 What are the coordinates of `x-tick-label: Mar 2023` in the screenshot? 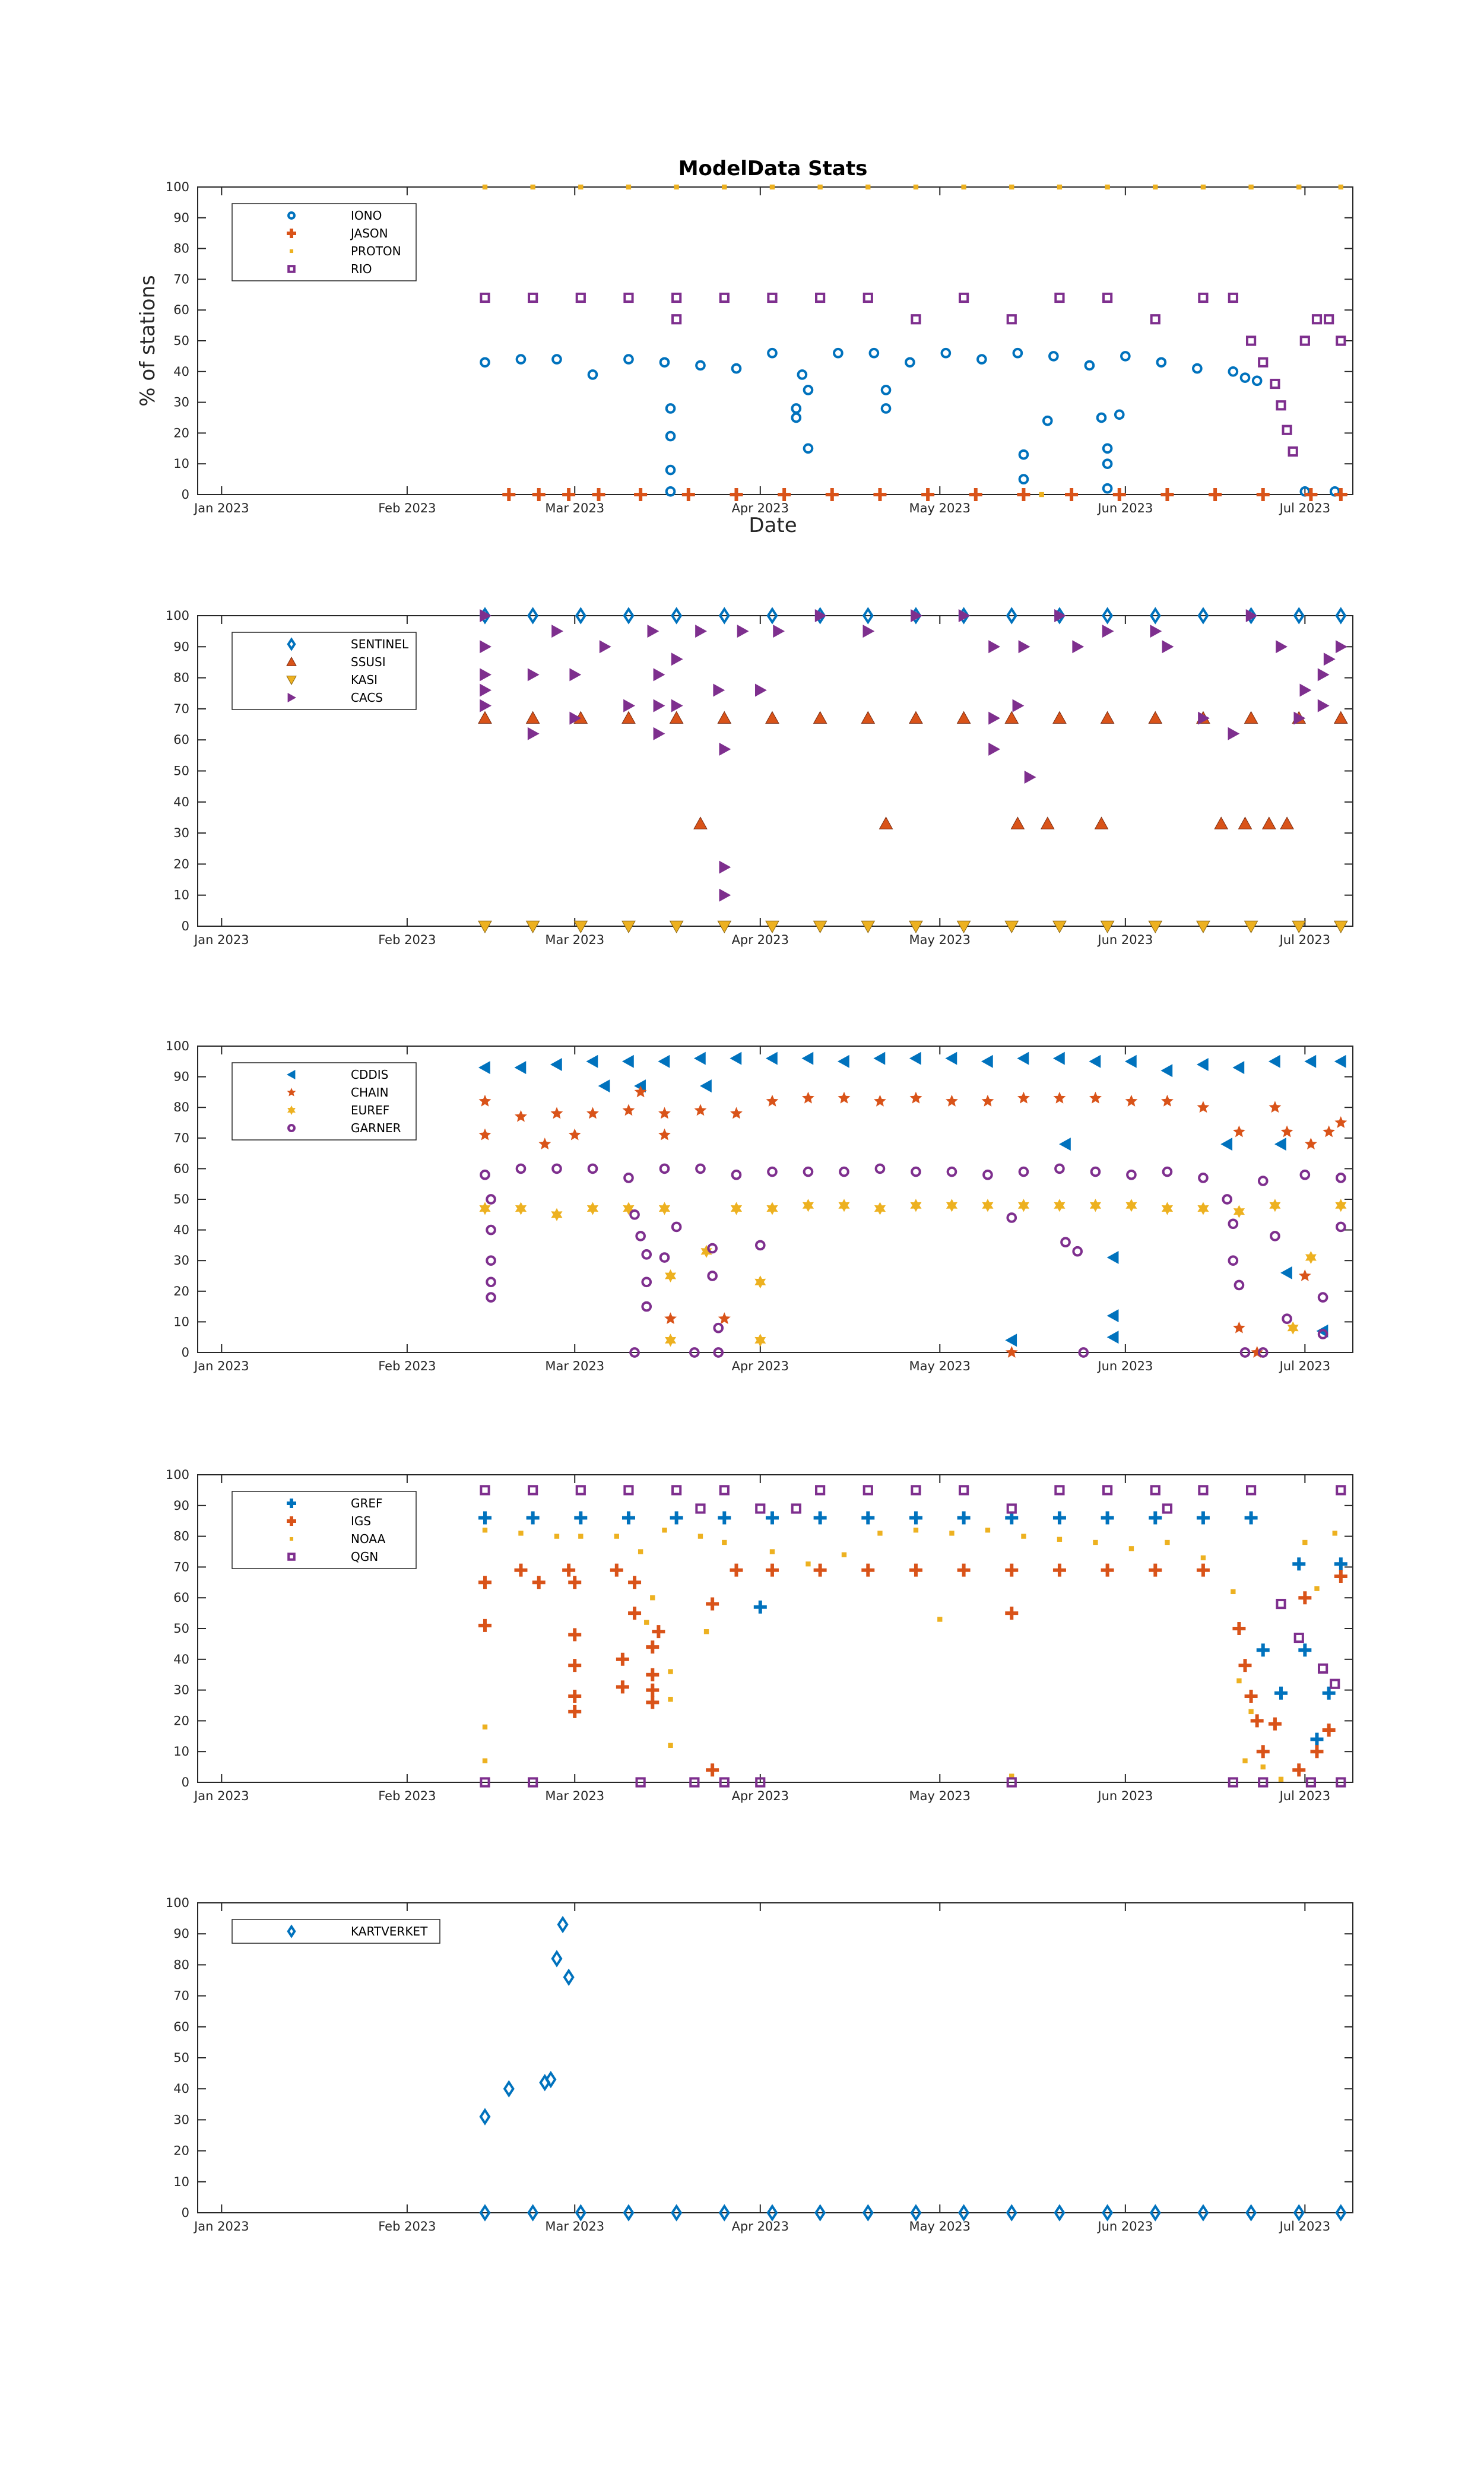 It's located at (574, 2226).